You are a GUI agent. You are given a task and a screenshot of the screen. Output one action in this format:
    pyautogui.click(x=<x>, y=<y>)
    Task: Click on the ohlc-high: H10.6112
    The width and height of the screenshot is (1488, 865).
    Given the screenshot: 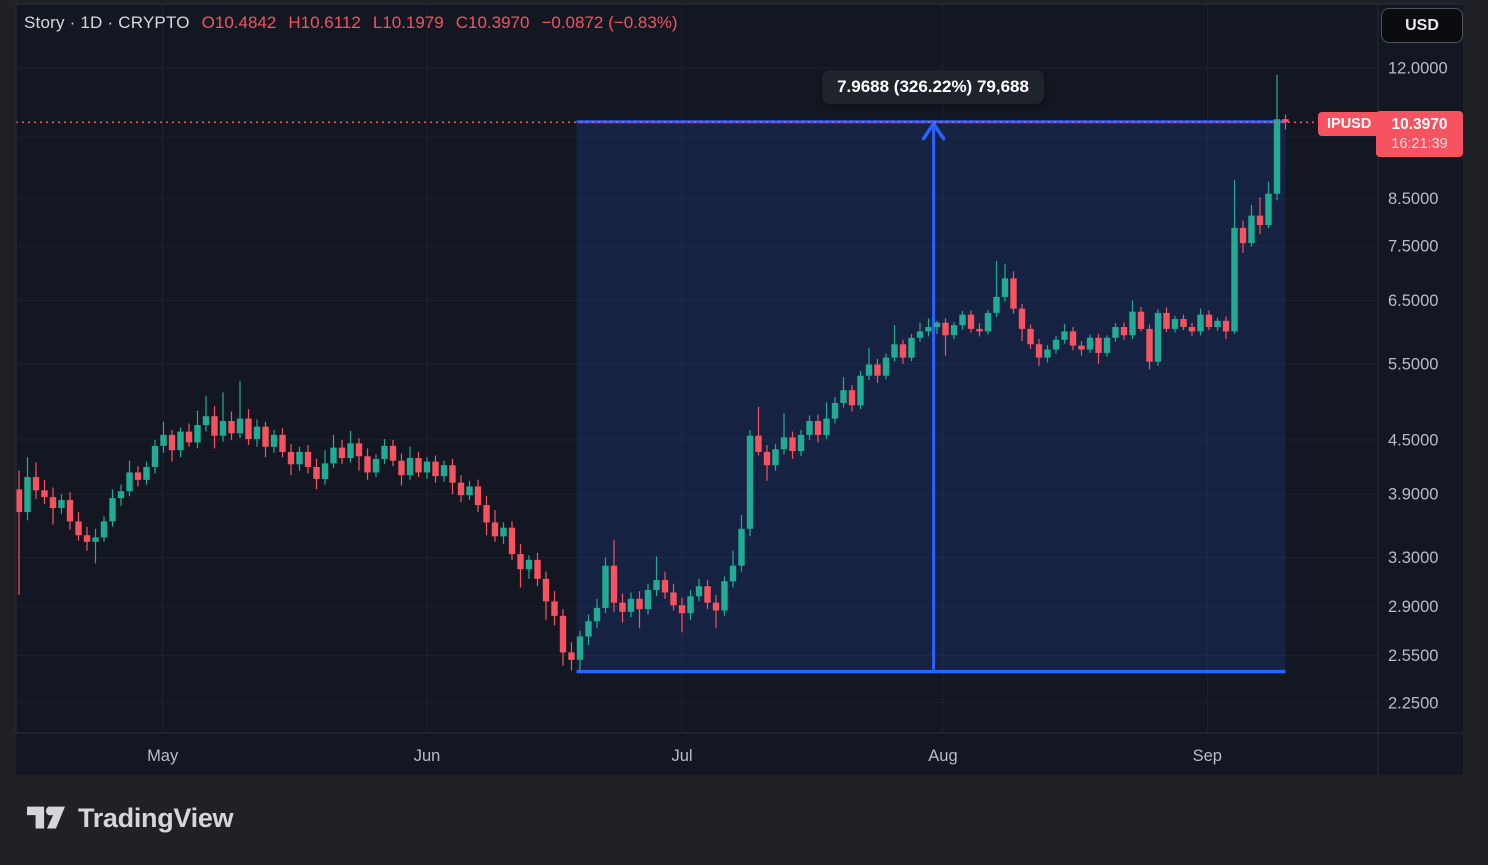 What is the action you would take?
    pyautogui.click(x=324, y=22)
    